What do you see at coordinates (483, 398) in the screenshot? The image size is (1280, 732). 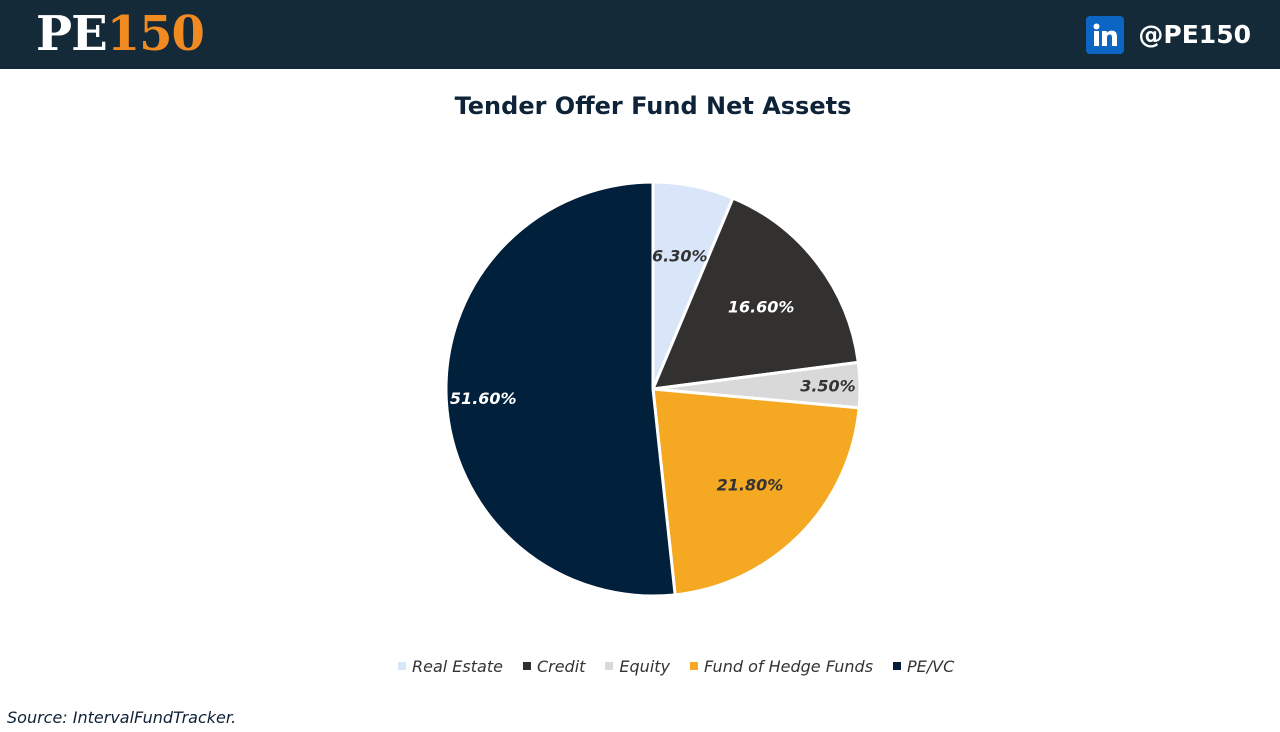 I see `data-label-pe-vc: 51.60%` at bounding box center [483, 398].